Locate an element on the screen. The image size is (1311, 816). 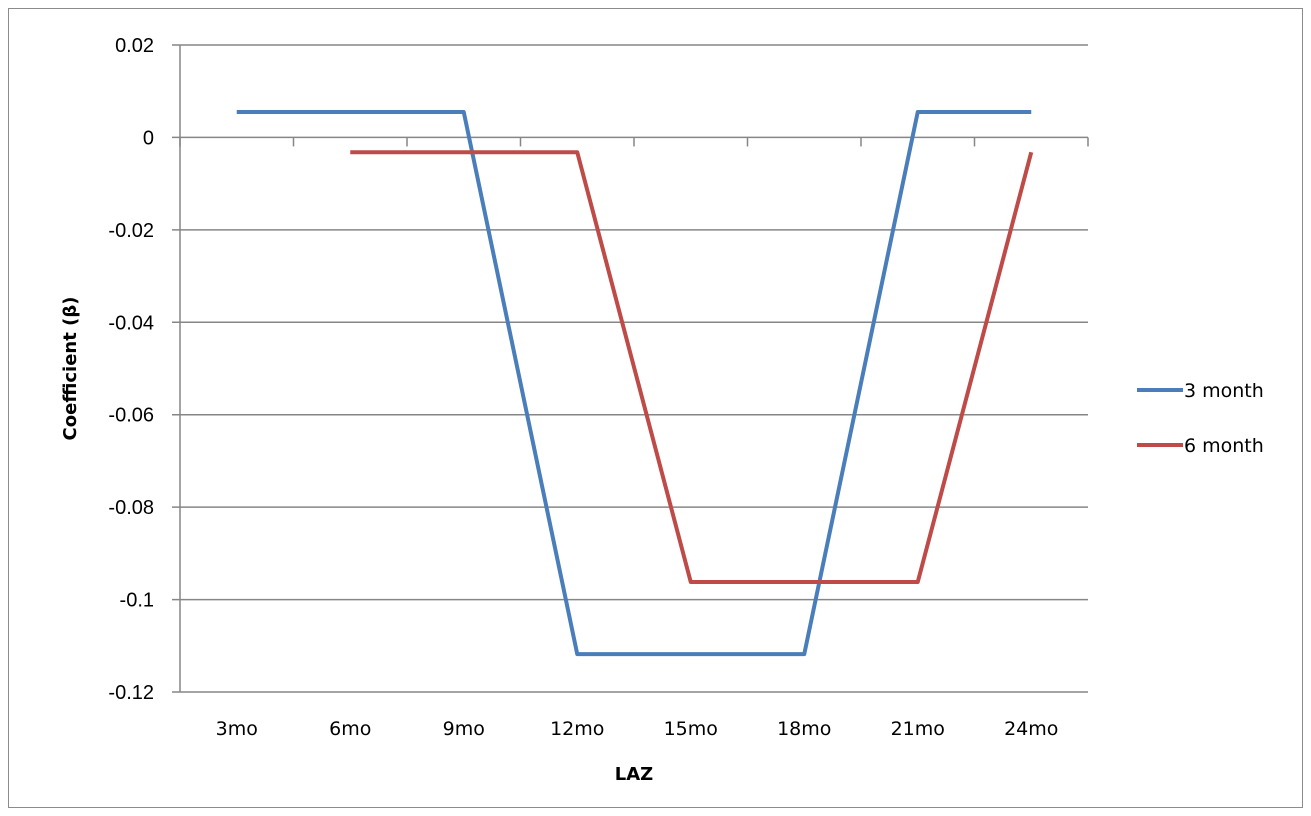
y-tick-label: 0.02 is located at coordinates (134, 46).